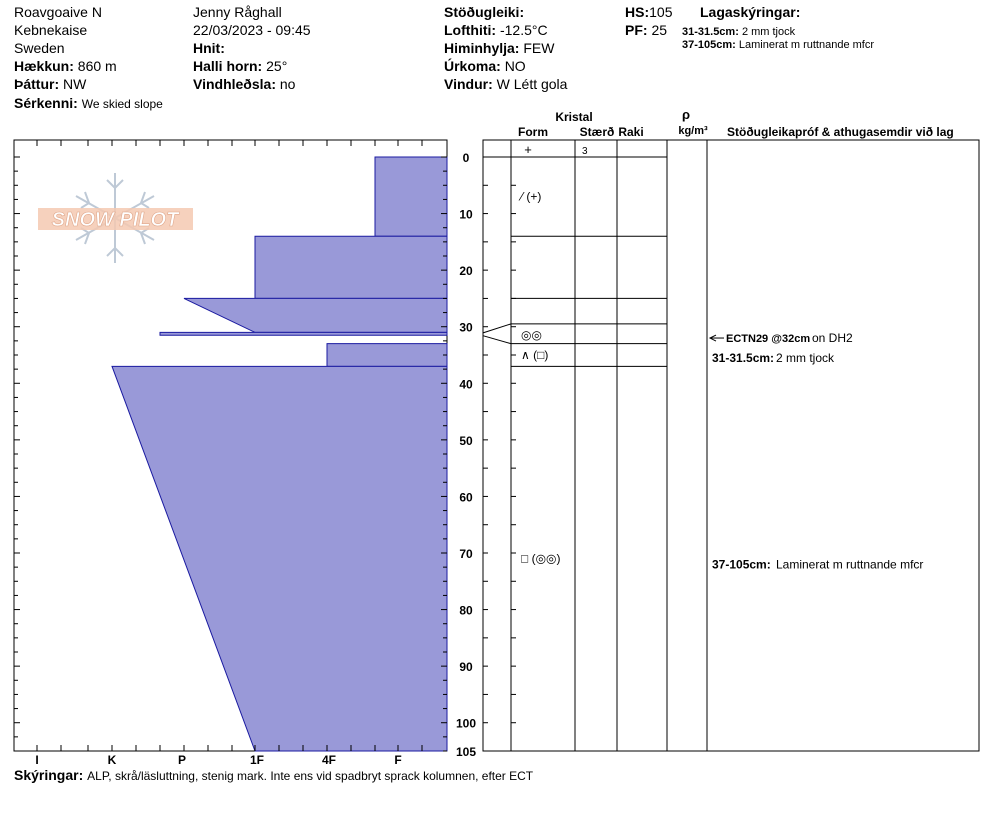 The width and height of the screenshot is (994, 840). I want to click on depth-label-10: 10, so click(466, 215).